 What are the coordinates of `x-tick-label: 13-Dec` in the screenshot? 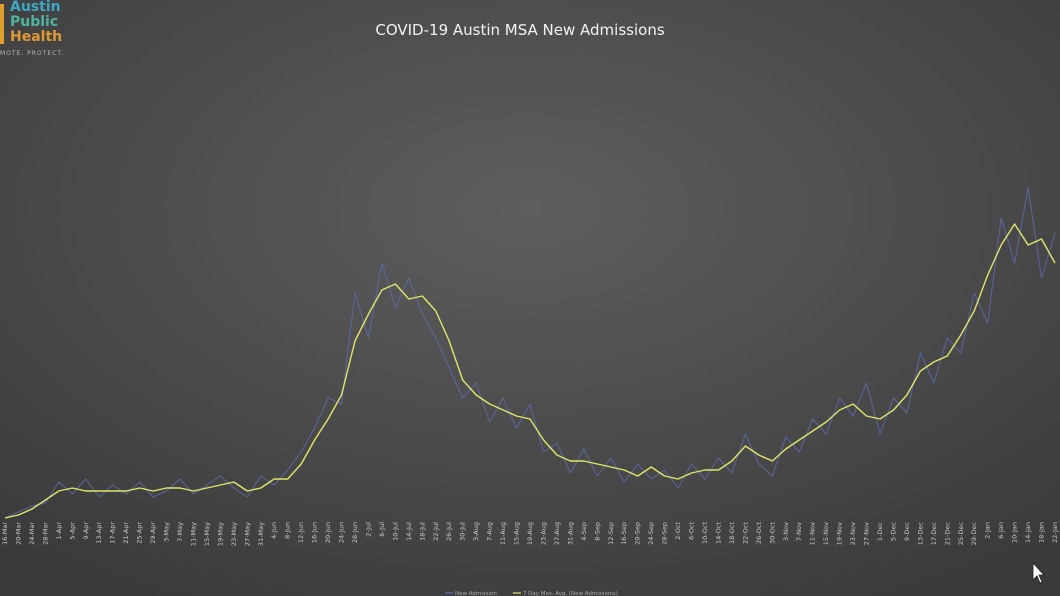 It's located at (920, 534).